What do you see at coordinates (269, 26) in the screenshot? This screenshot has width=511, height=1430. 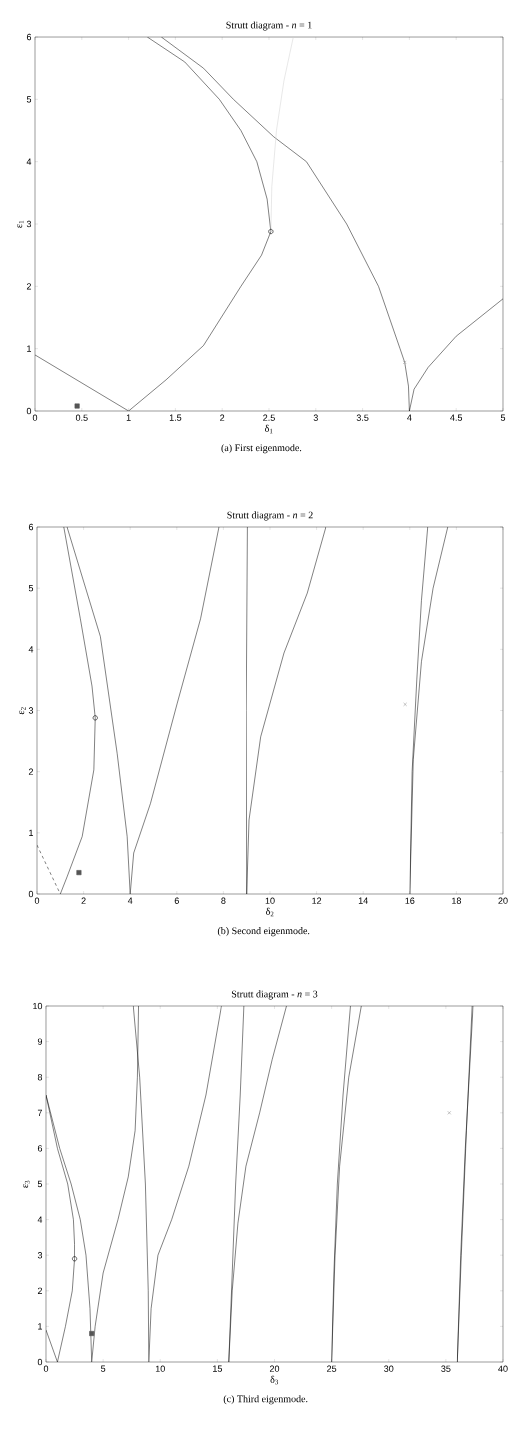 I see `chart-title: Strutt diagram - n = 1` at bounding box center [269, 26].